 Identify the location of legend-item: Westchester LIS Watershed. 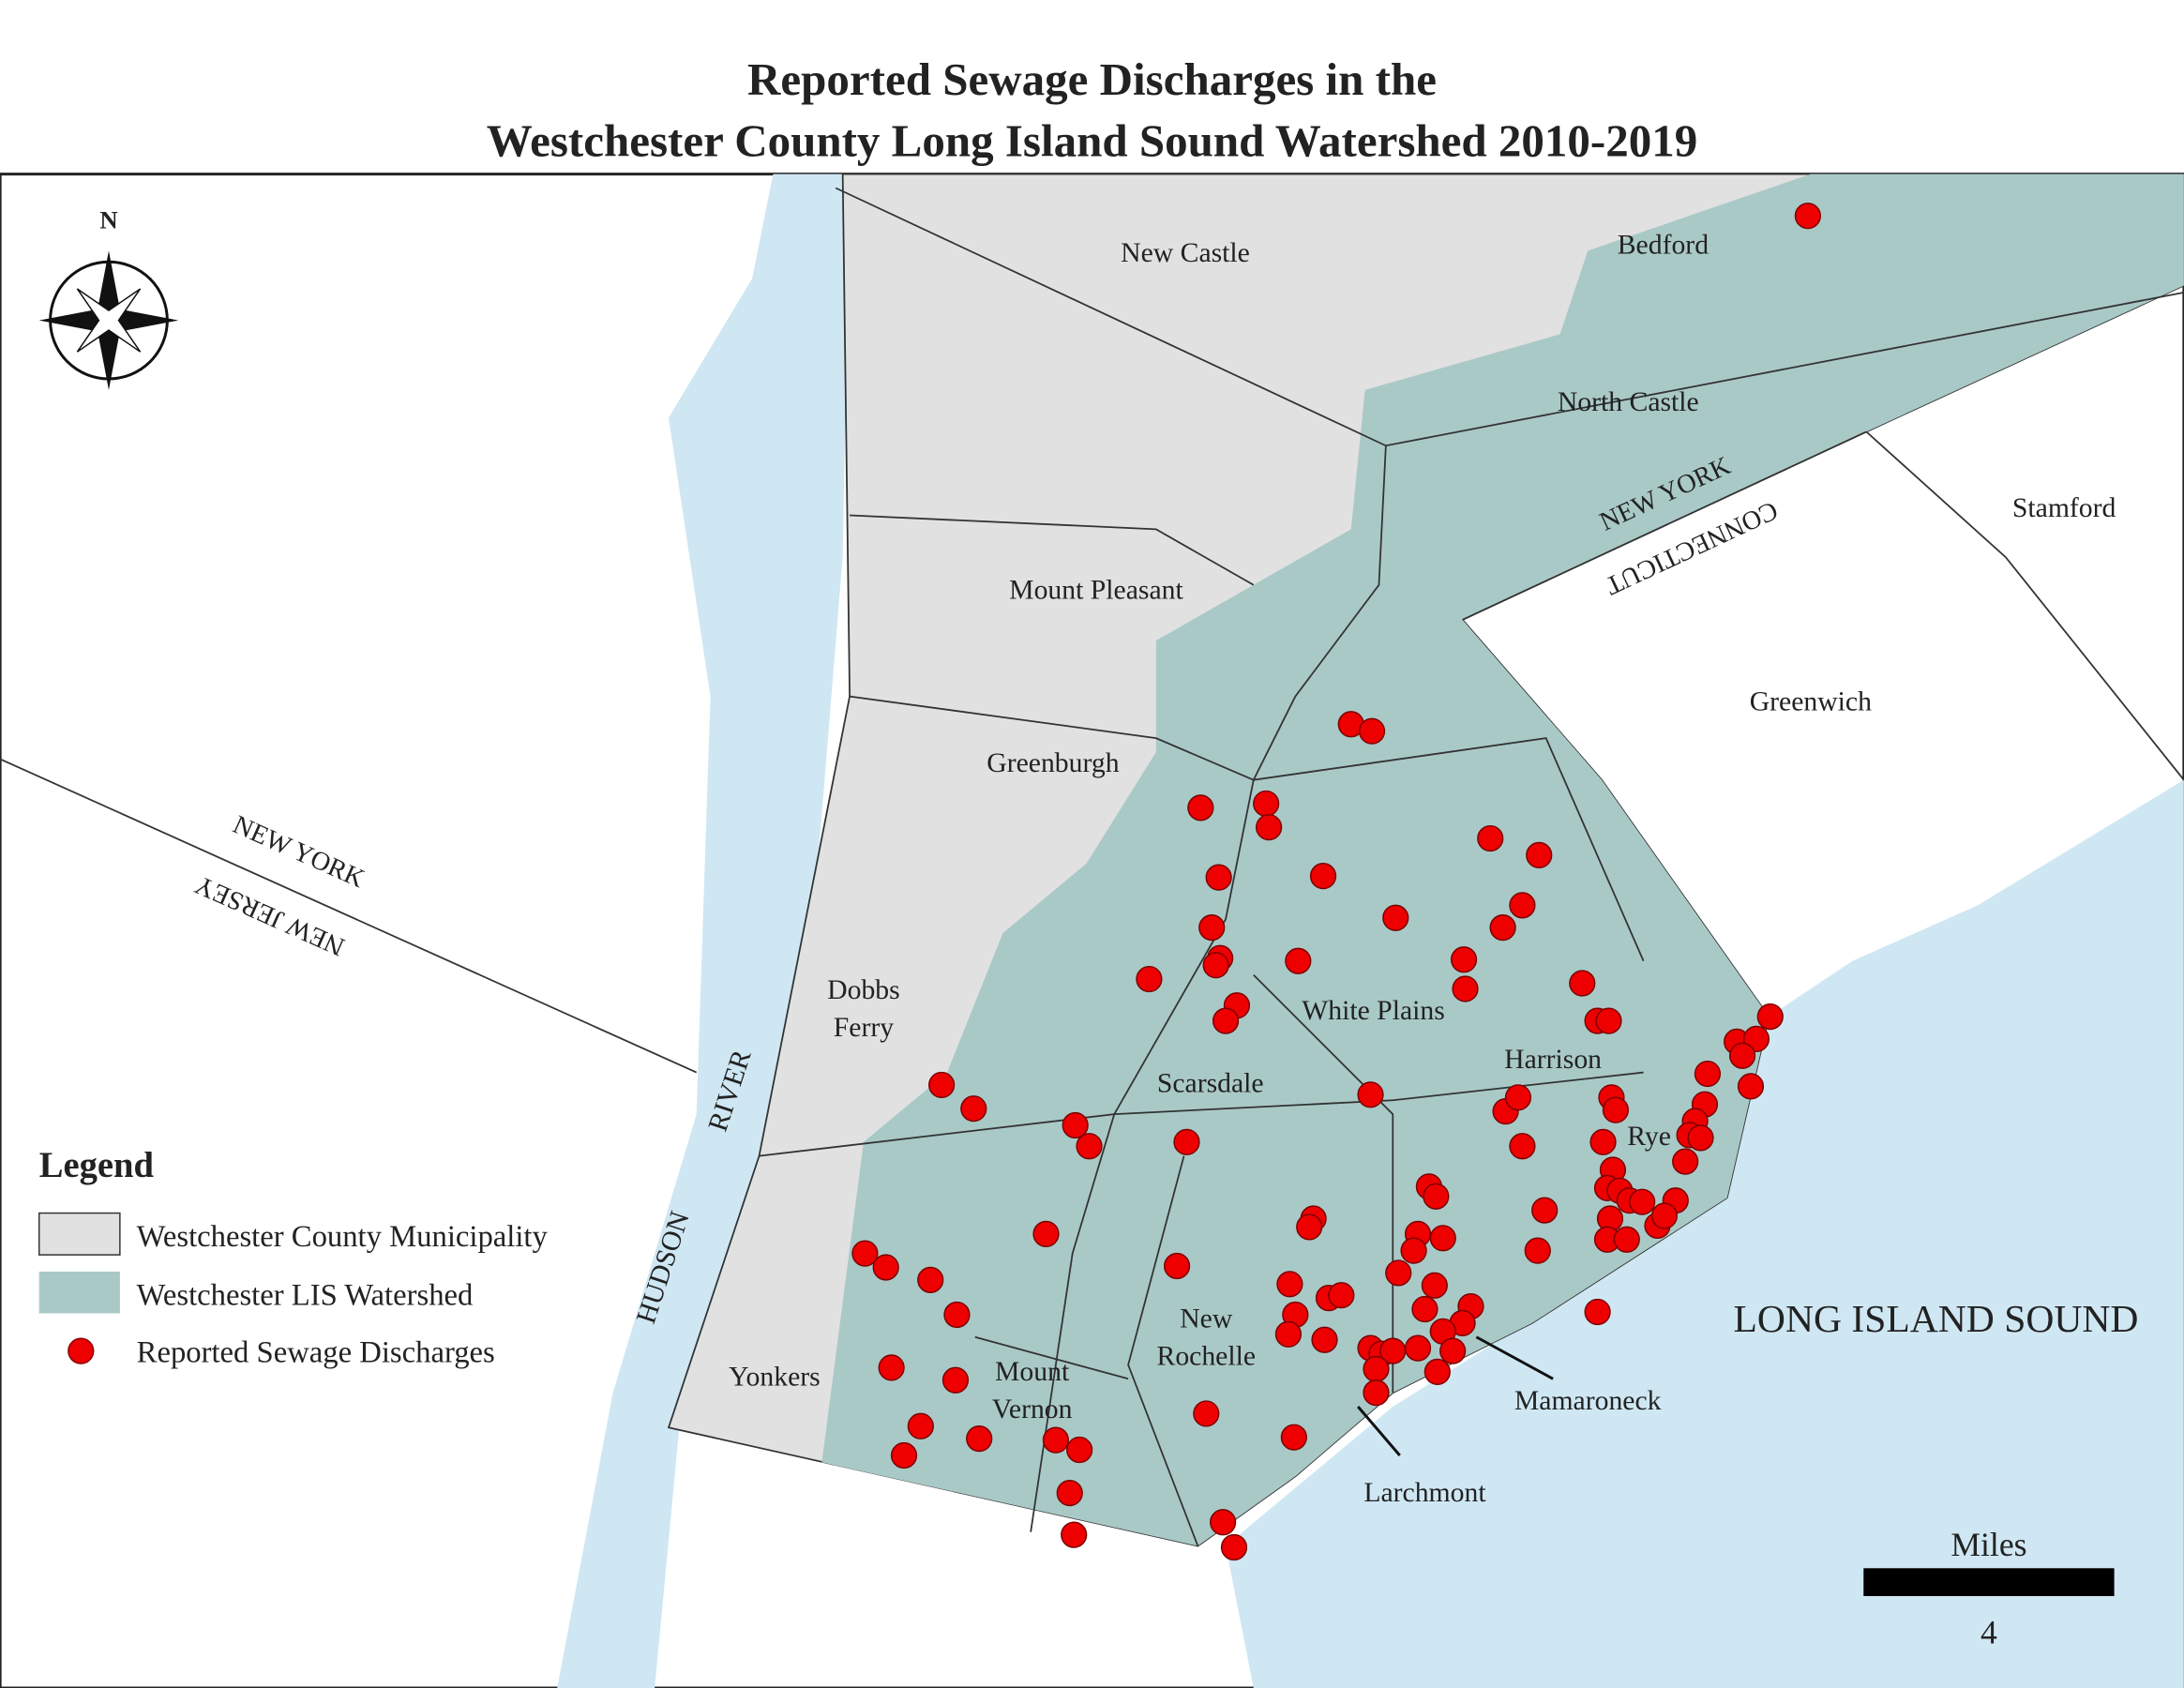
(305, 1296).